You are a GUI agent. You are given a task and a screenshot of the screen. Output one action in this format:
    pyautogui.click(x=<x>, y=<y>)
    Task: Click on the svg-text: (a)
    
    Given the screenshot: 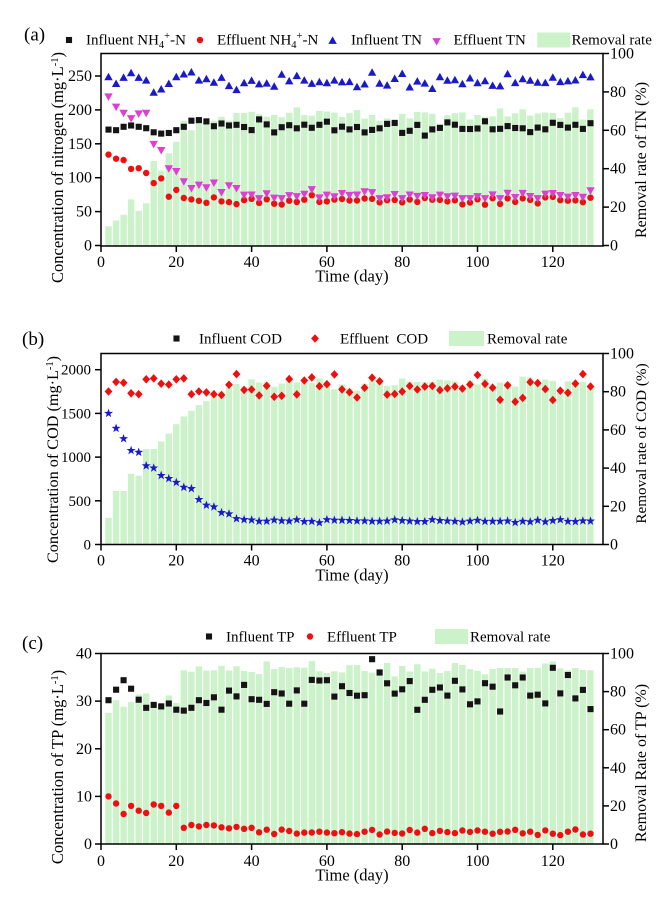 What is the action you would take?
    pyautogui.click(x=34, y=35)
    